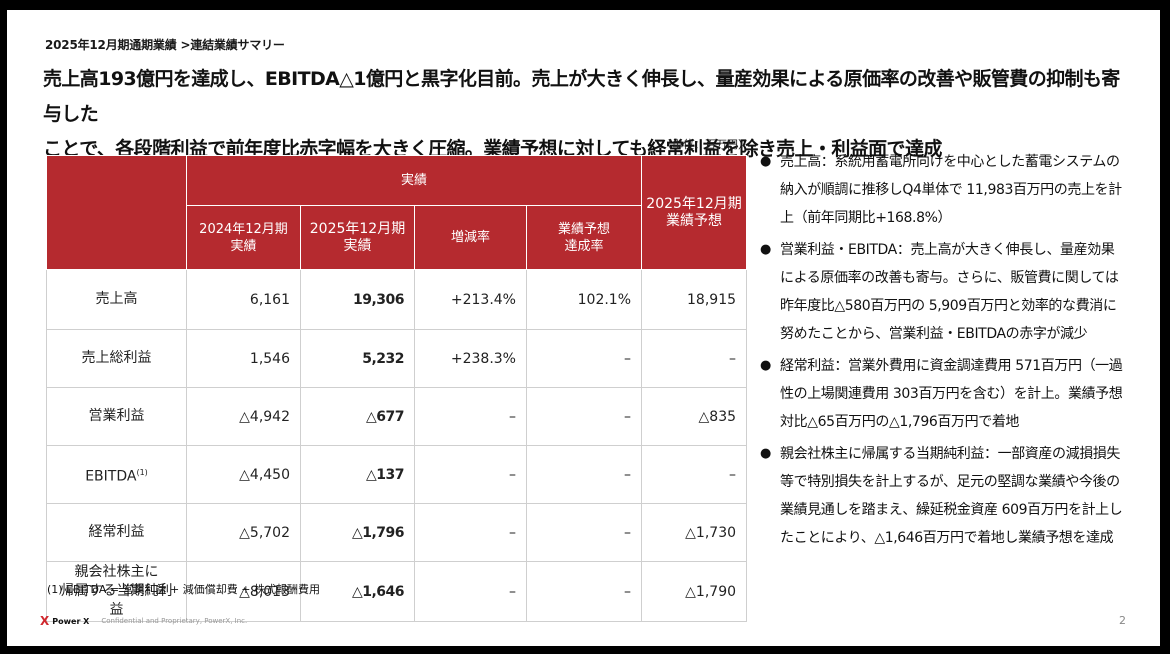  Describe the element at coordinates (71, 621) in the screenshot. I see `logo-text: Power X` at that location.